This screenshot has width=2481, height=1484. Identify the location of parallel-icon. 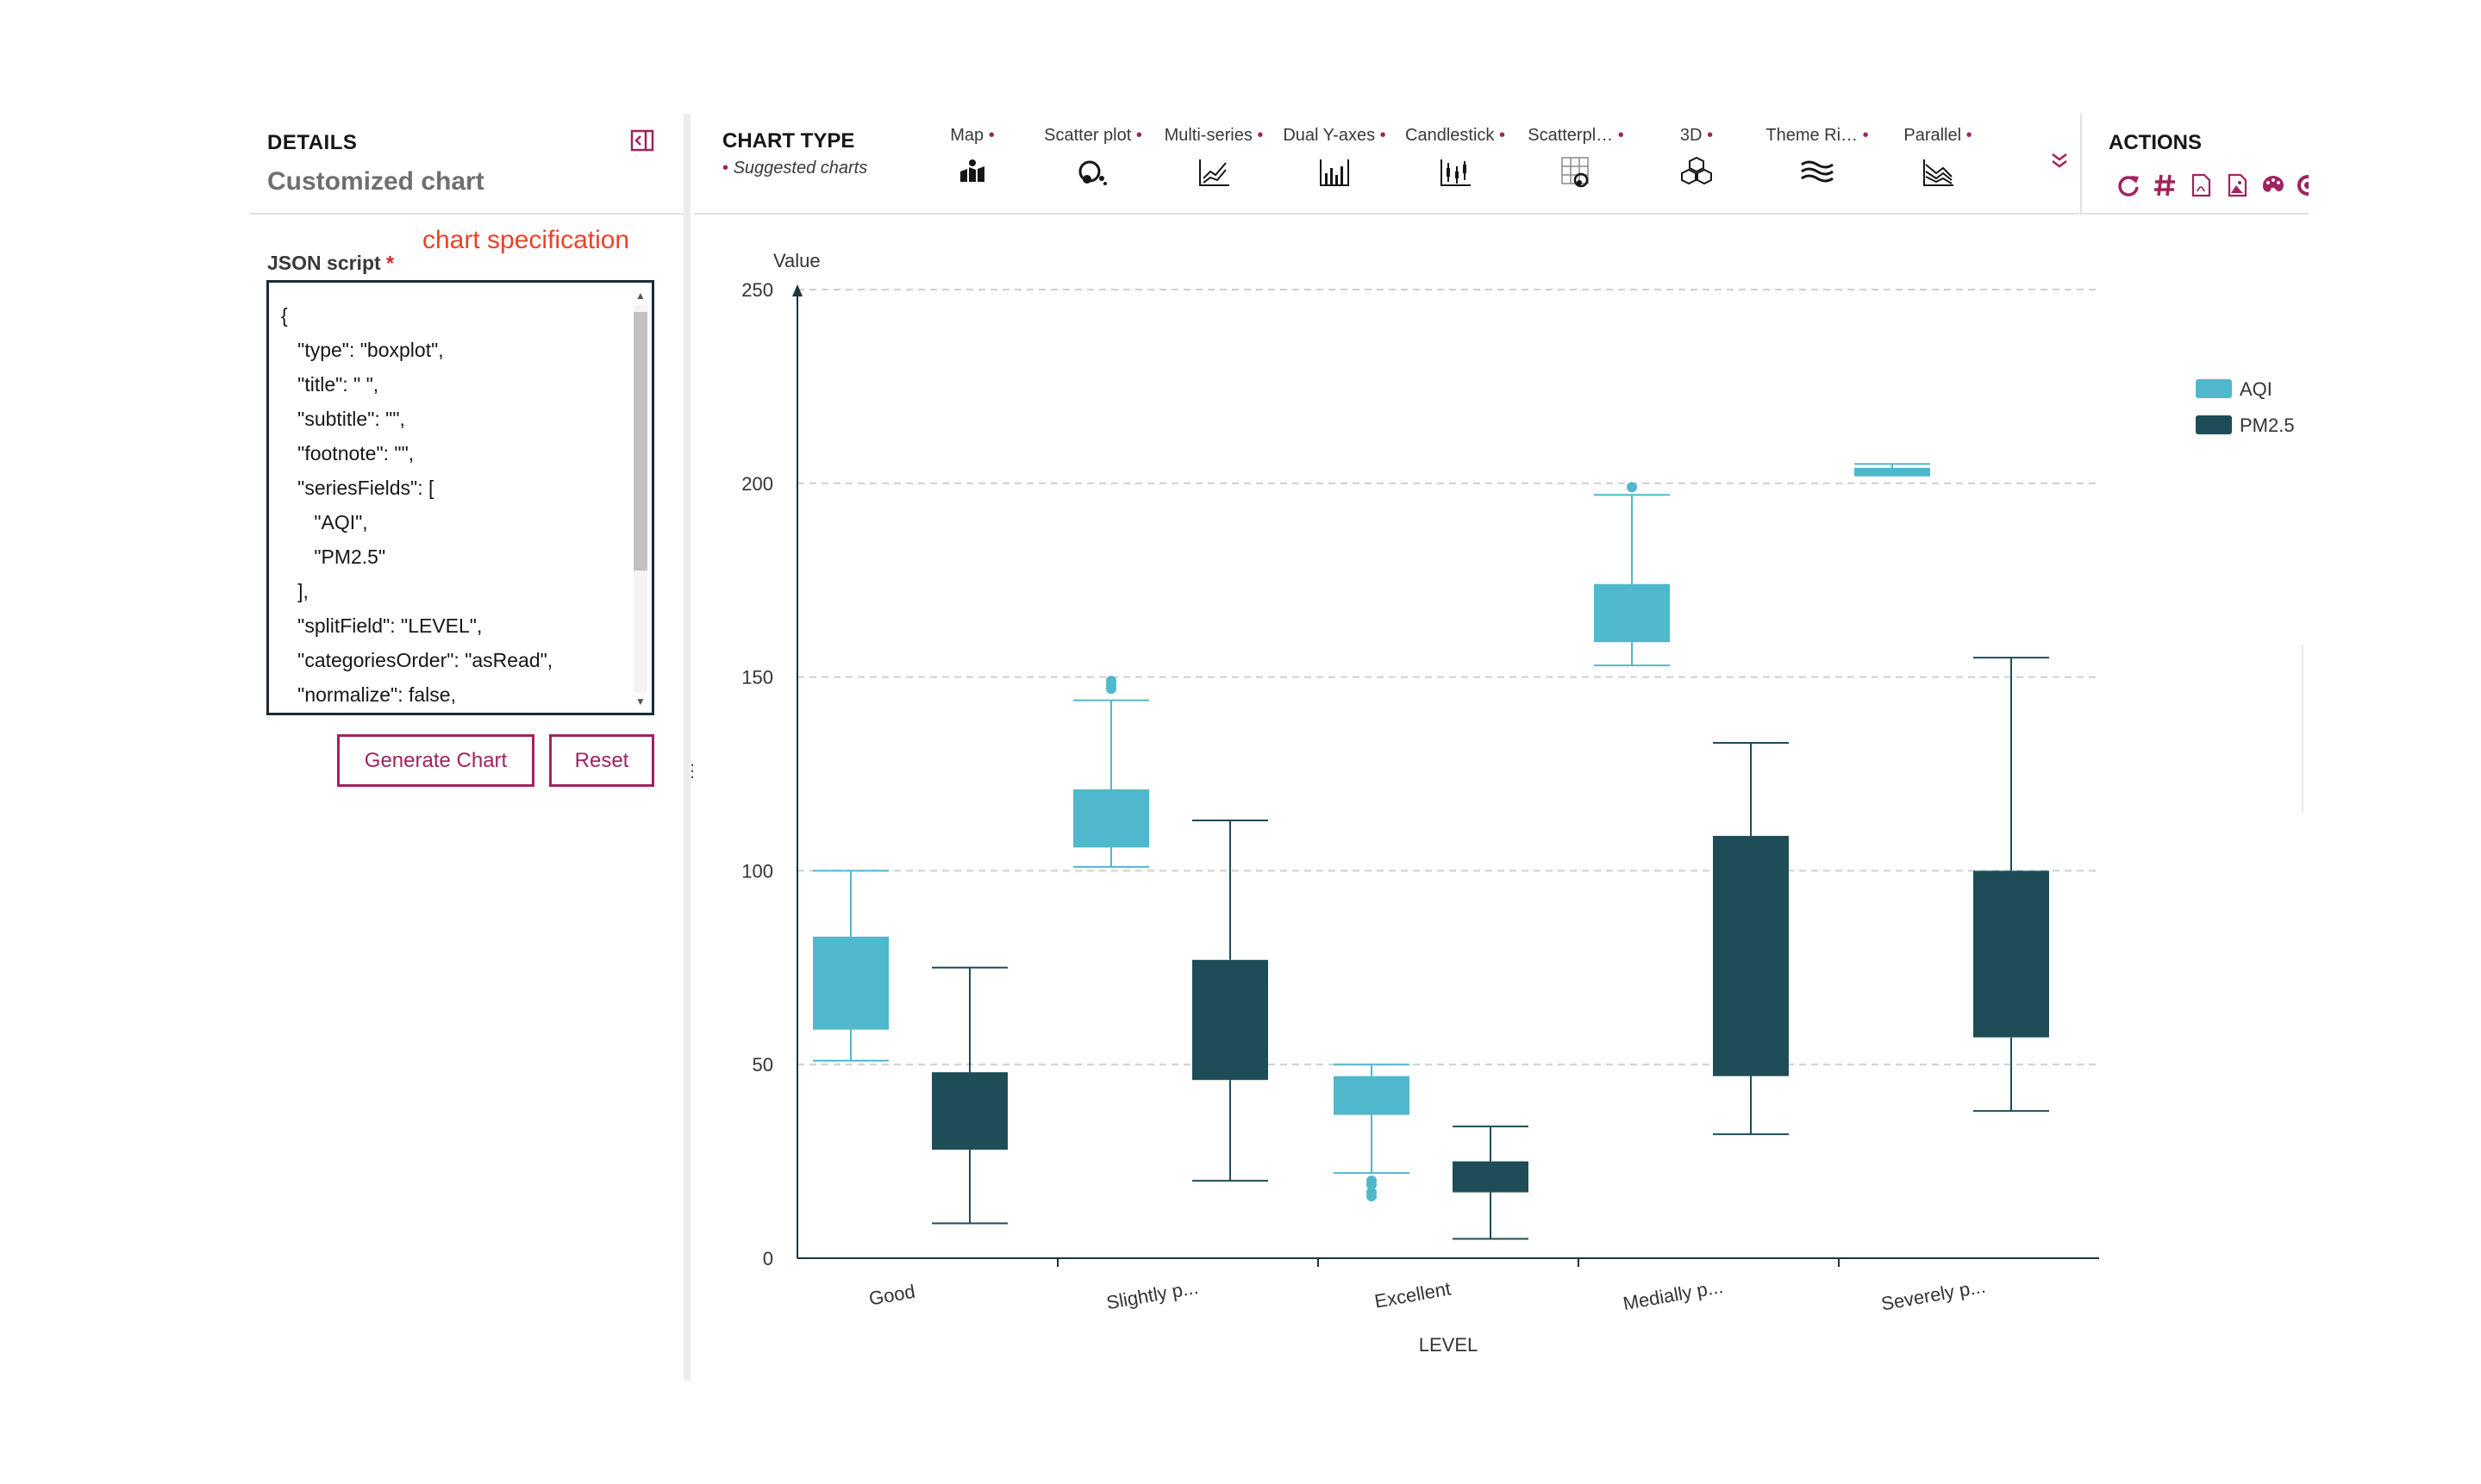
(1938, 172).